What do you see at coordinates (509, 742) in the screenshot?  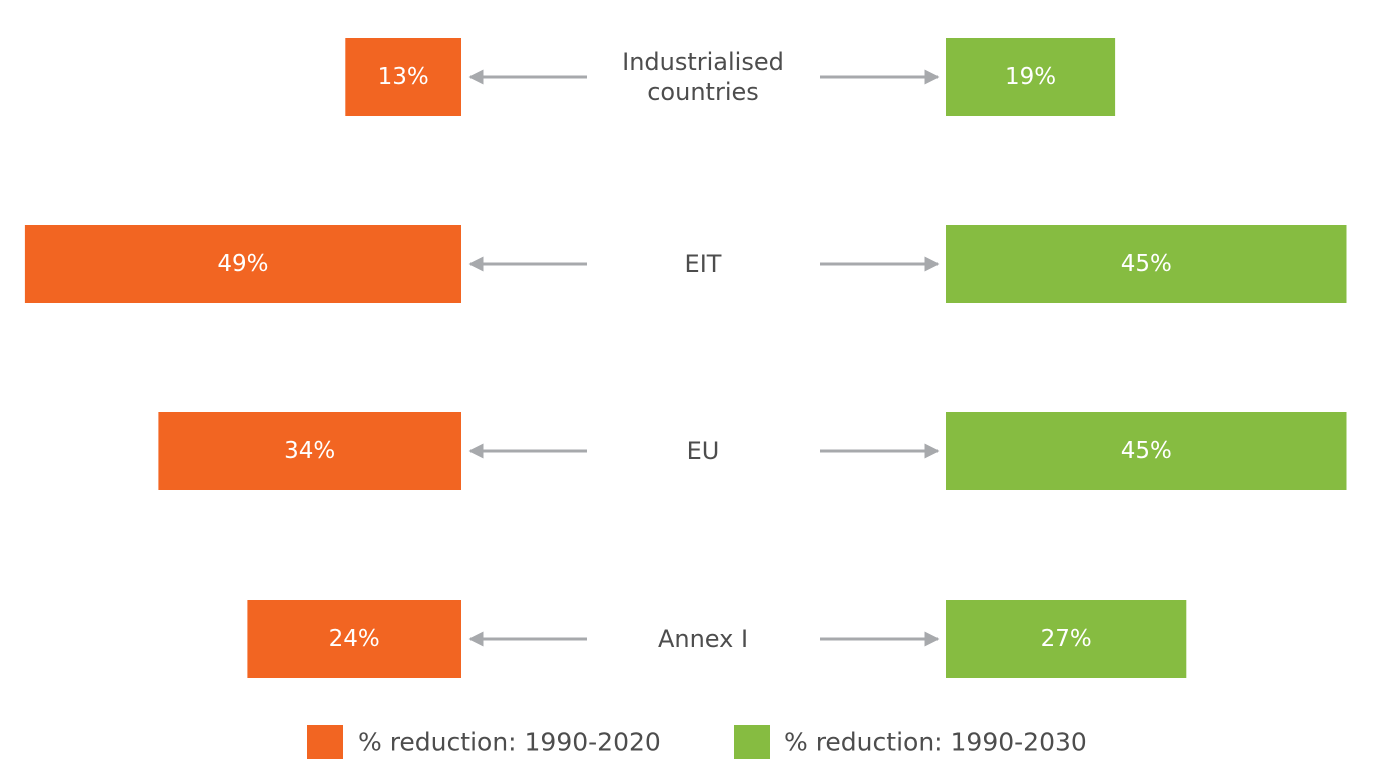 I see `legend-label-0: % reduction: 1990-2020` at bounding box center [509, 742].